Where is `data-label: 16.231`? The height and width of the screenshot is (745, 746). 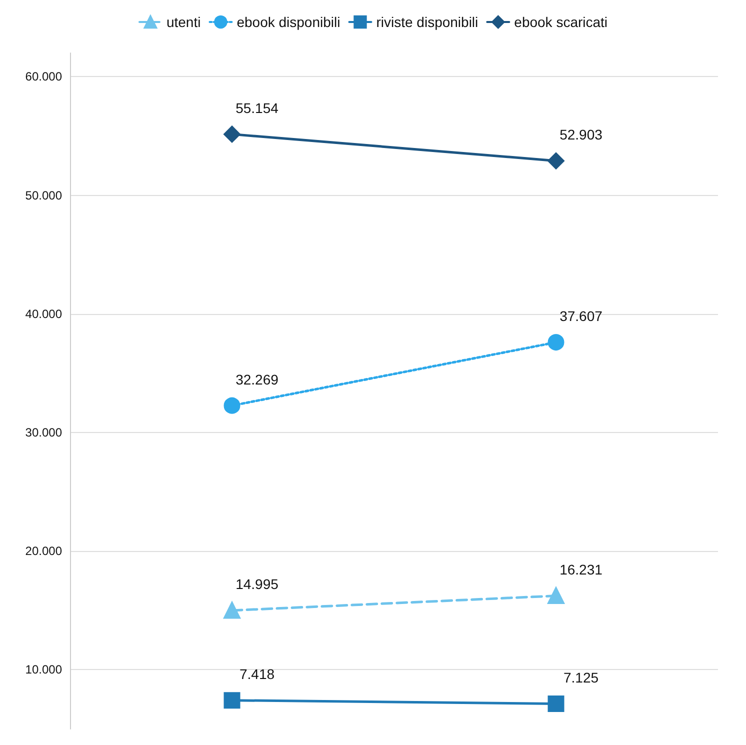
data-label: 16.231 is located at coordinates (581, 570).